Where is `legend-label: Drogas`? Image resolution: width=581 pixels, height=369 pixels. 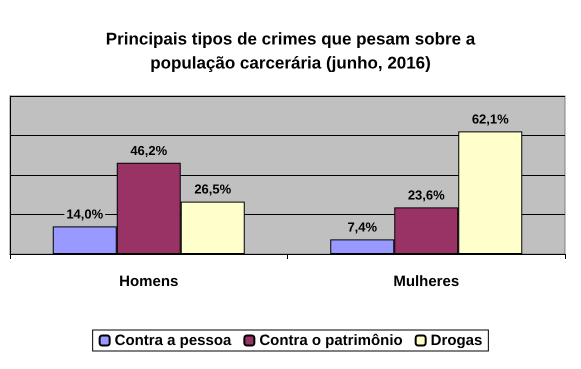
legend-label: Drogas is located at coordinates (456, 340).